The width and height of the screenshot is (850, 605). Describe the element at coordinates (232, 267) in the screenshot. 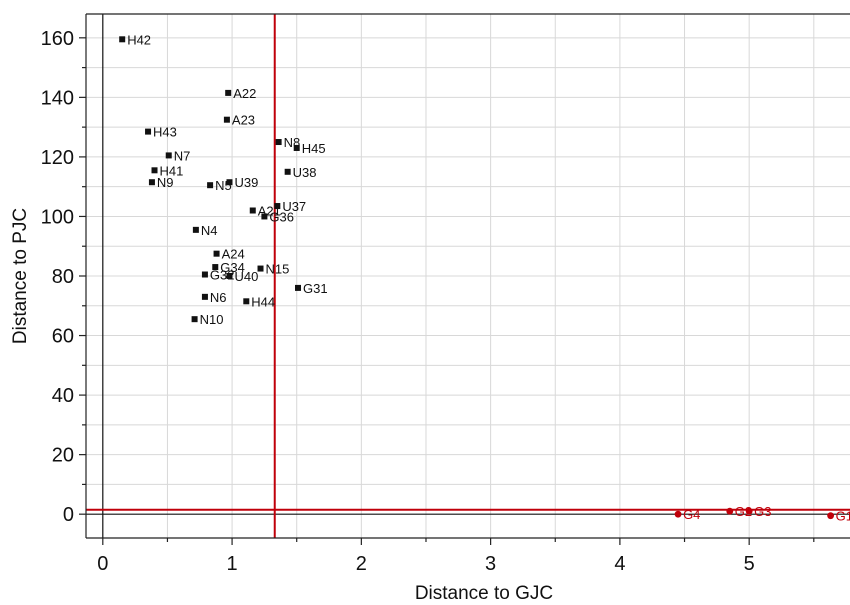

I see `data-point-label: G34` at that location.